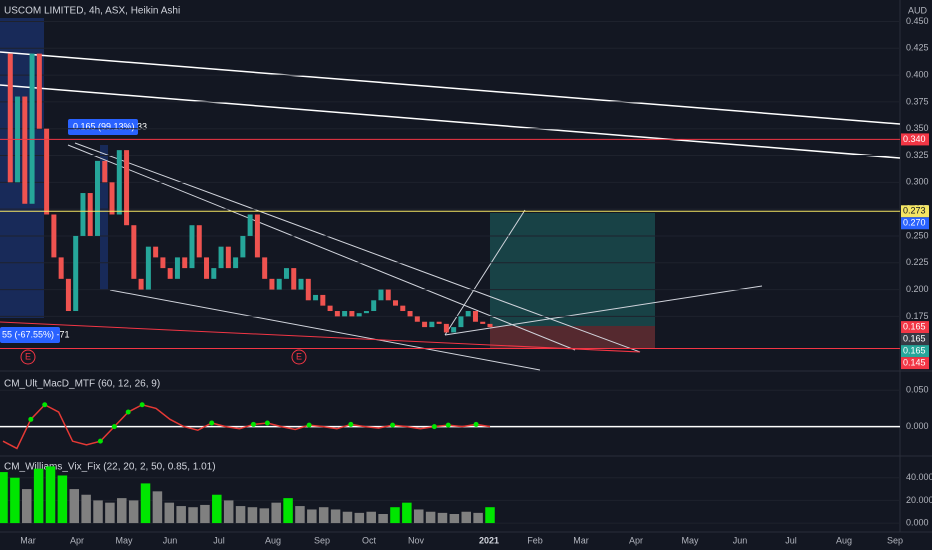 The width and height of the screenshot is (932, 550). I want to click on y-tick-label: 0.300, so click(917, 182).